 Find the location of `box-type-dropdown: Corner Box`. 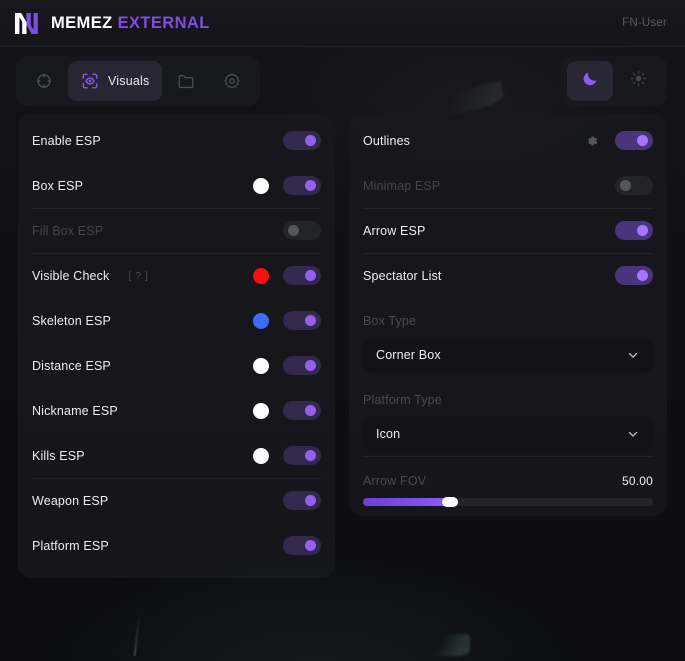

box-type-dropdown: Corner Box is located at coordinates (508, 355).